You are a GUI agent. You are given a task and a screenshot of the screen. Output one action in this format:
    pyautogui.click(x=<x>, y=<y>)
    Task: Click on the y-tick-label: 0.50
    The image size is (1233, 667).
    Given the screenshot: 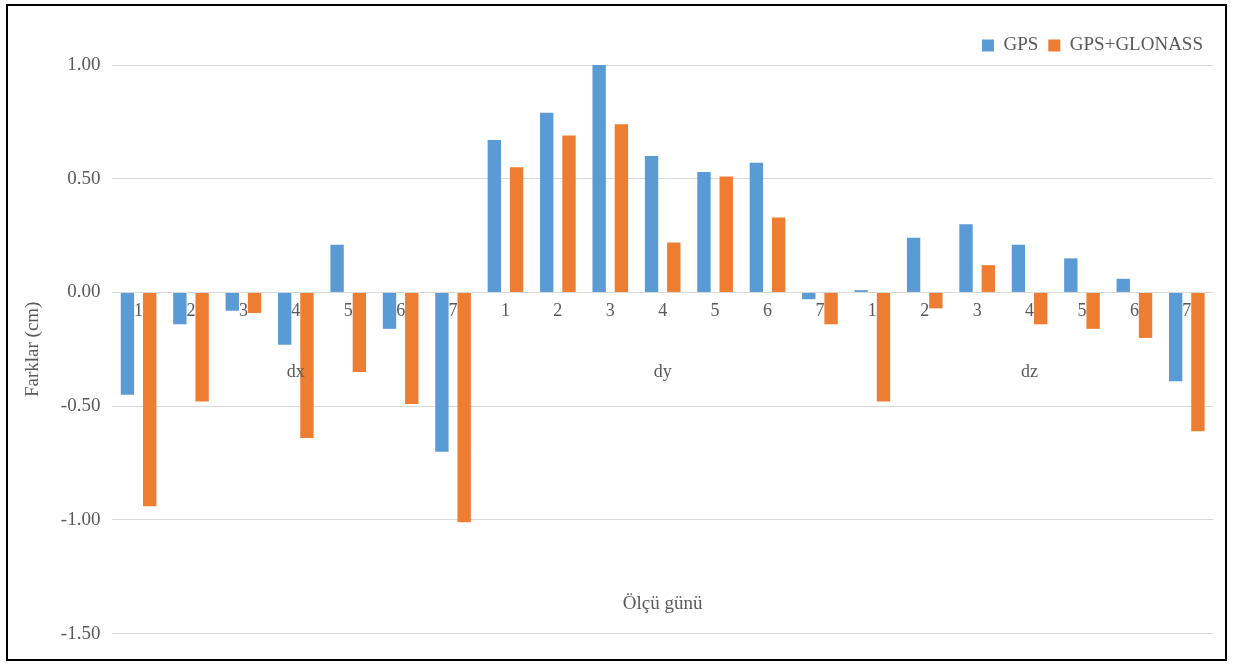 What is the action you would take?
    pyautogui.click(x=84, y=177)
    